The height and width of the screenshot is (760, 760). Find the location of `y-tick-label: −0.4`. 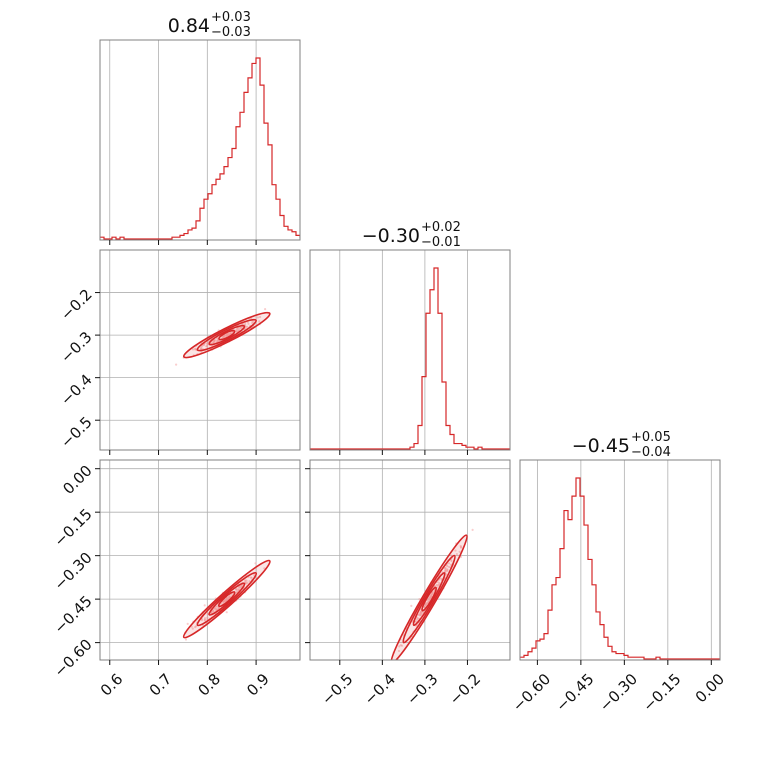

y-tick-label: −0.4 is located at coordinates (76, 390).